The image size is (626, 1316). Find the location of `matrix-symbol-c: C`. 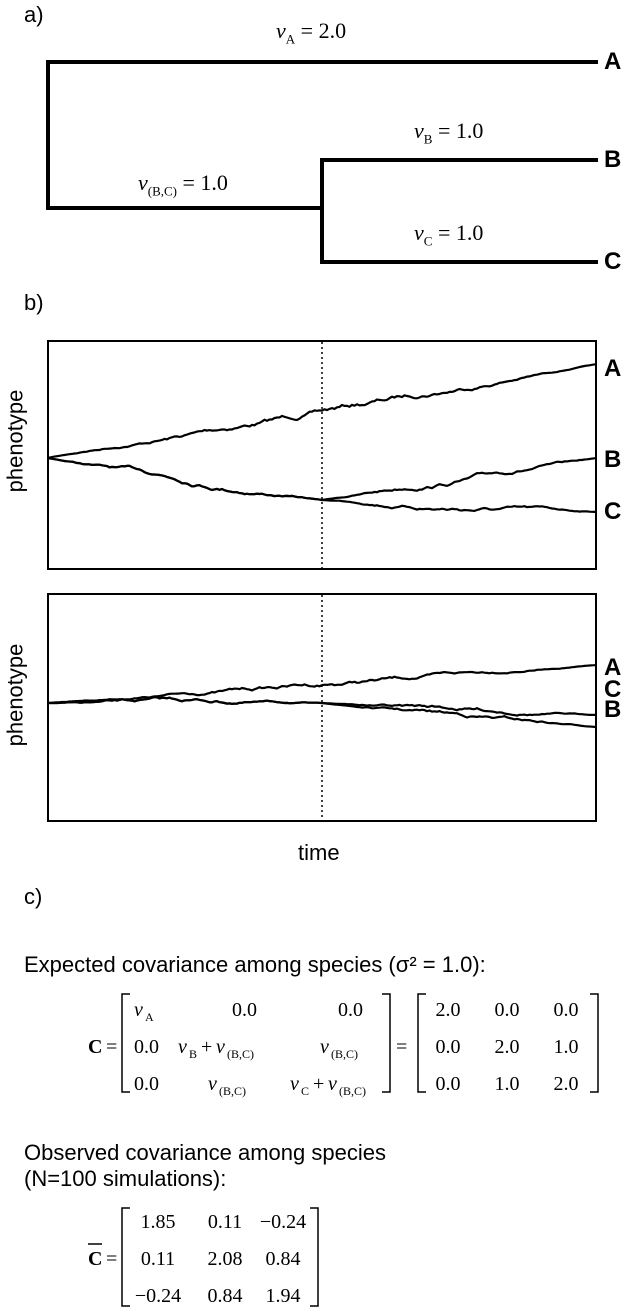

matrix-symbol-c: C is located at coordinates (95, 1047).